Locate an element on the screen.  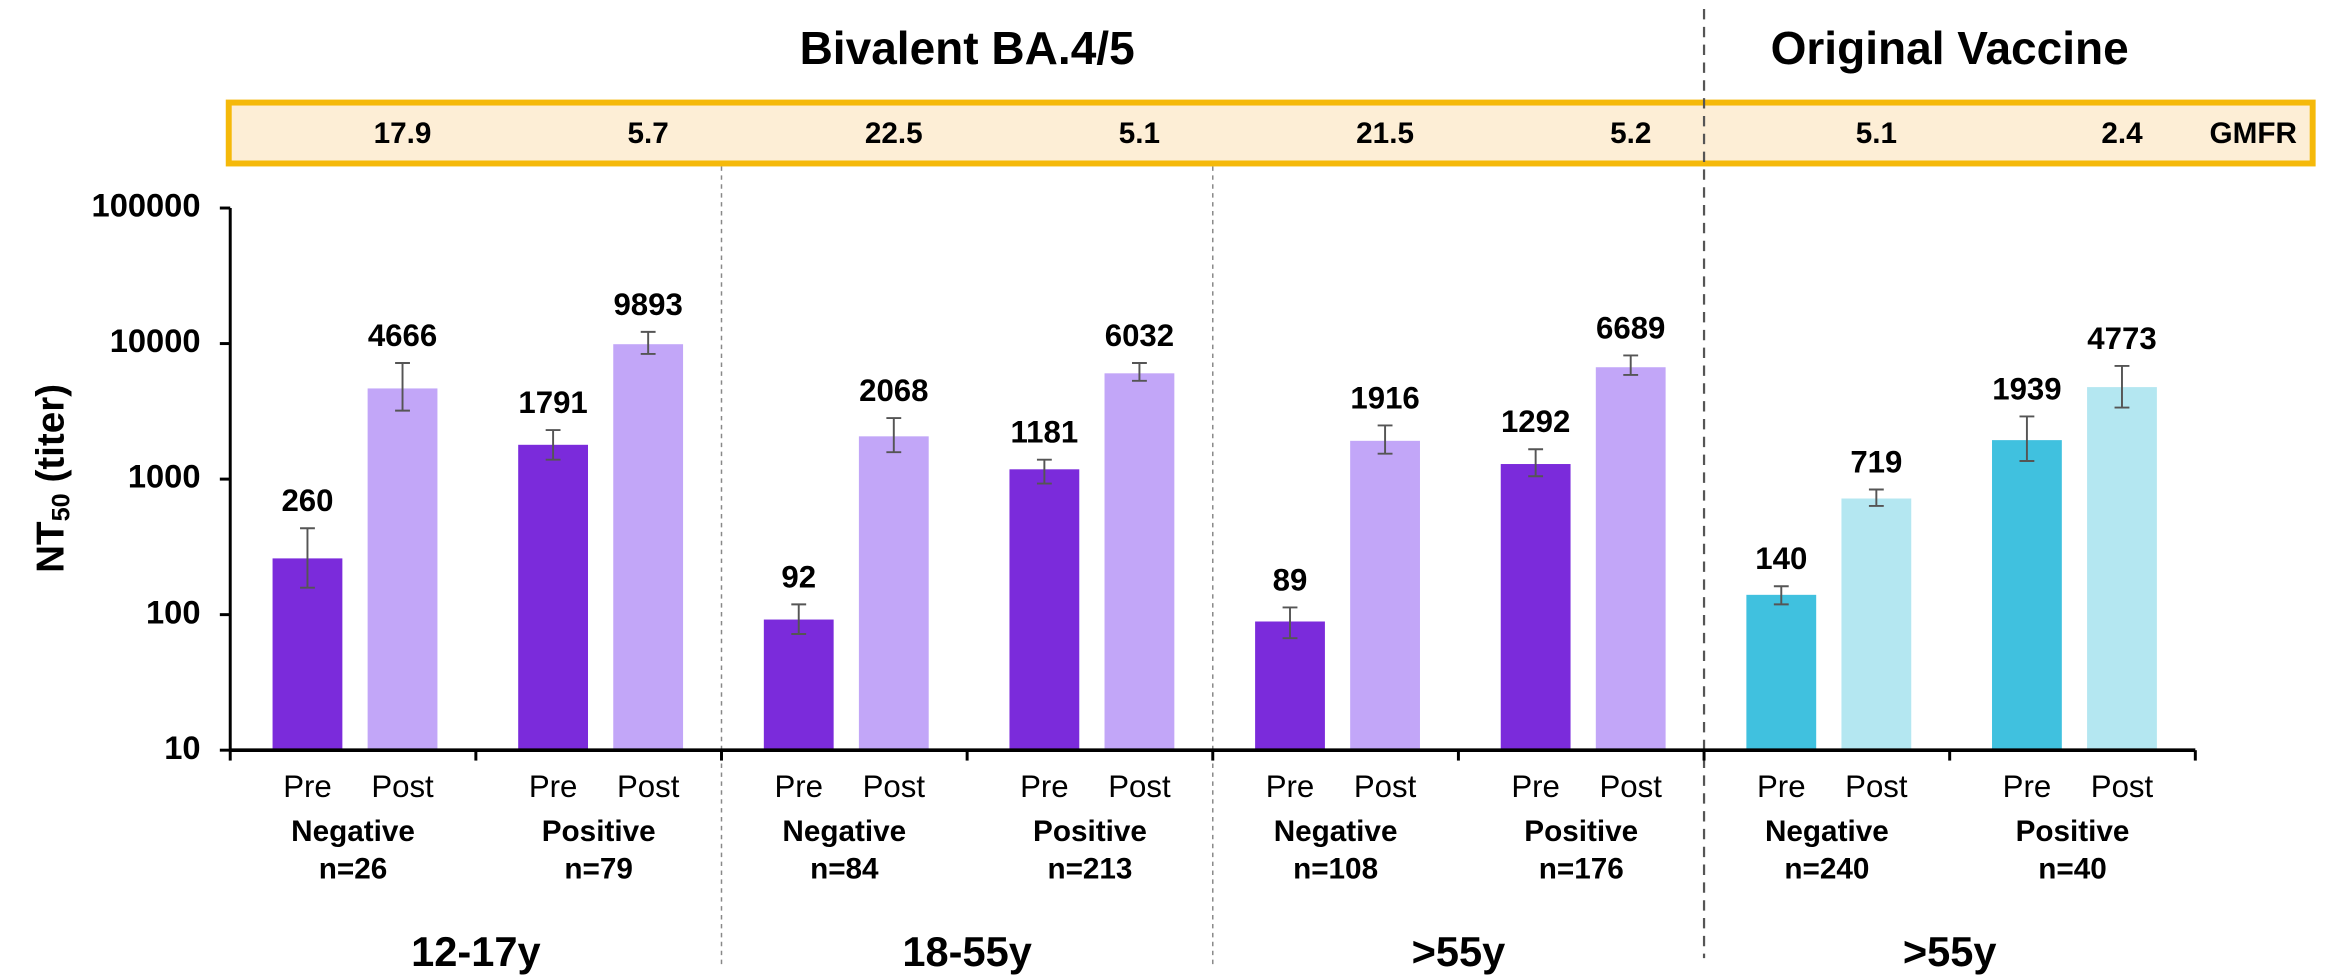
data-label: 1939 is located at coordinates (2026, 388).